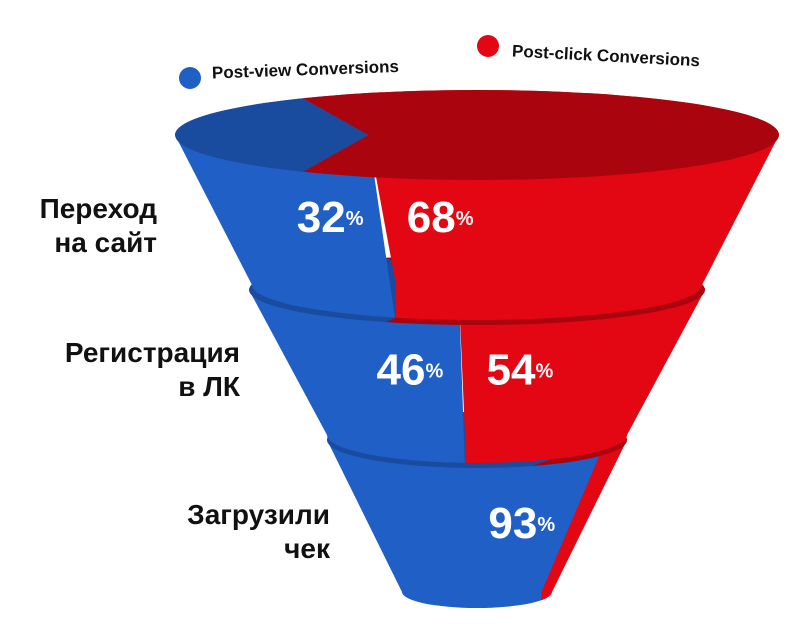  Describe the element at coordinates (410, 369) in the screenshot. I see `value-label: 46%` at that location.